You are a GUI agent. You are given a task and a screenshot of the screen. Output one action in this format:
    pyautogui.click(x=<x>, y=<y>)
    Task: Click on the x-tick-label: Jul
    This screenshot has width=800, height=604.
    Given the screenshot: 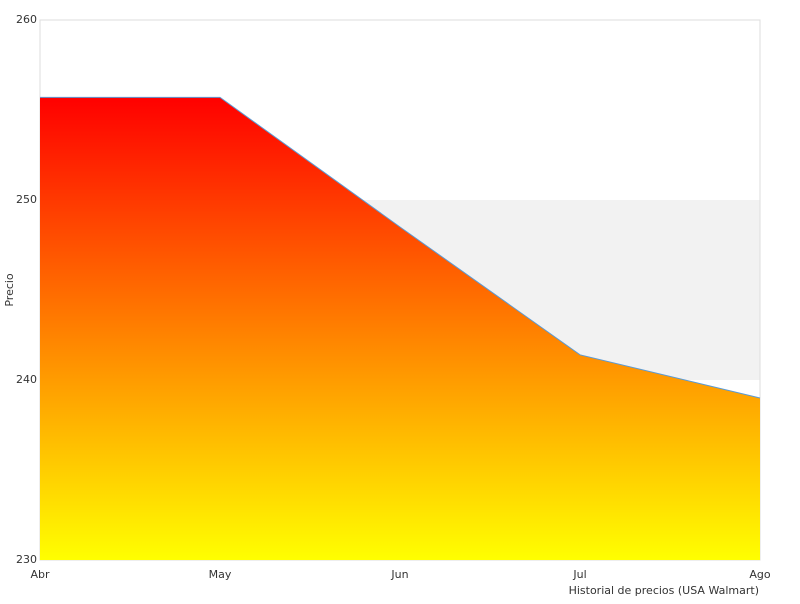 What is the action you would take?
    pyautogui.click(x=579, y=574)
    